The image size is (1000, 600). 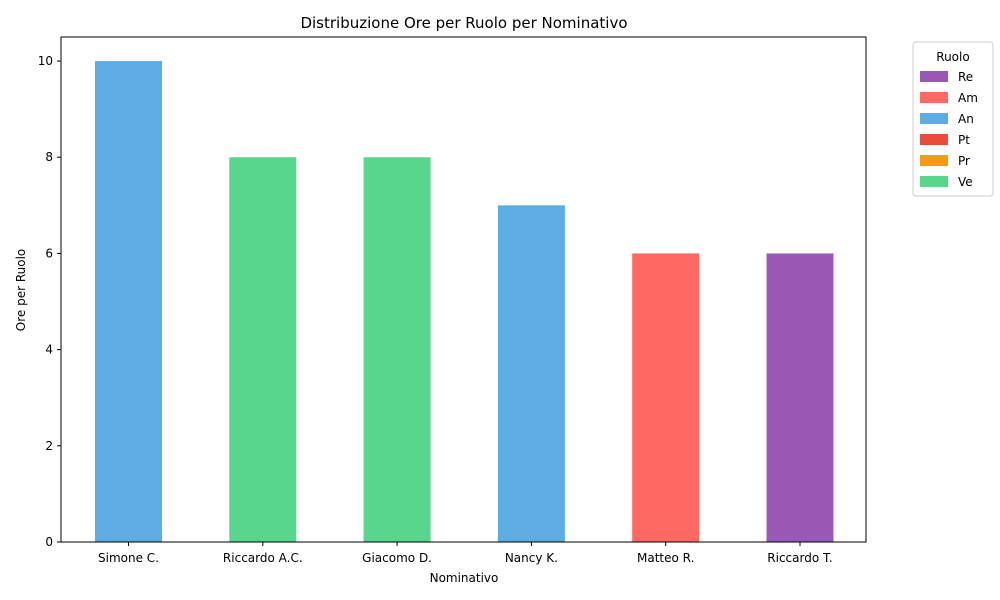 What do you see at coordinates (965, 77) in the screenshot?
I see `legend-label-re: Re` at bounding box center [965, 77].